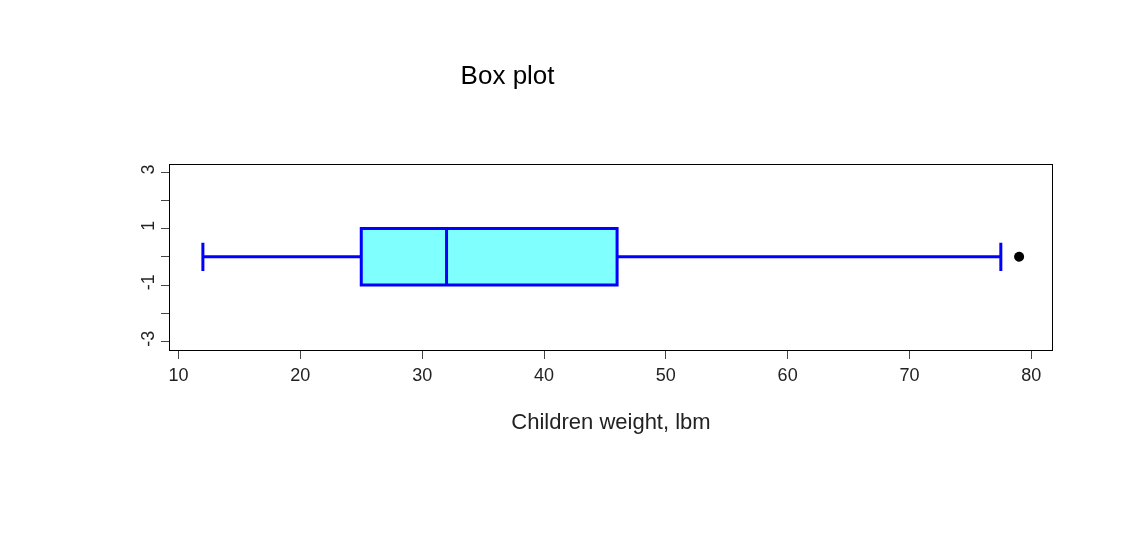 The width and height of the screenshot is (1128, 536). What do you see at coordinates (544, 374) in the screenshot?
I see `x-tick-label: 40` at bounding box center [544, 374].